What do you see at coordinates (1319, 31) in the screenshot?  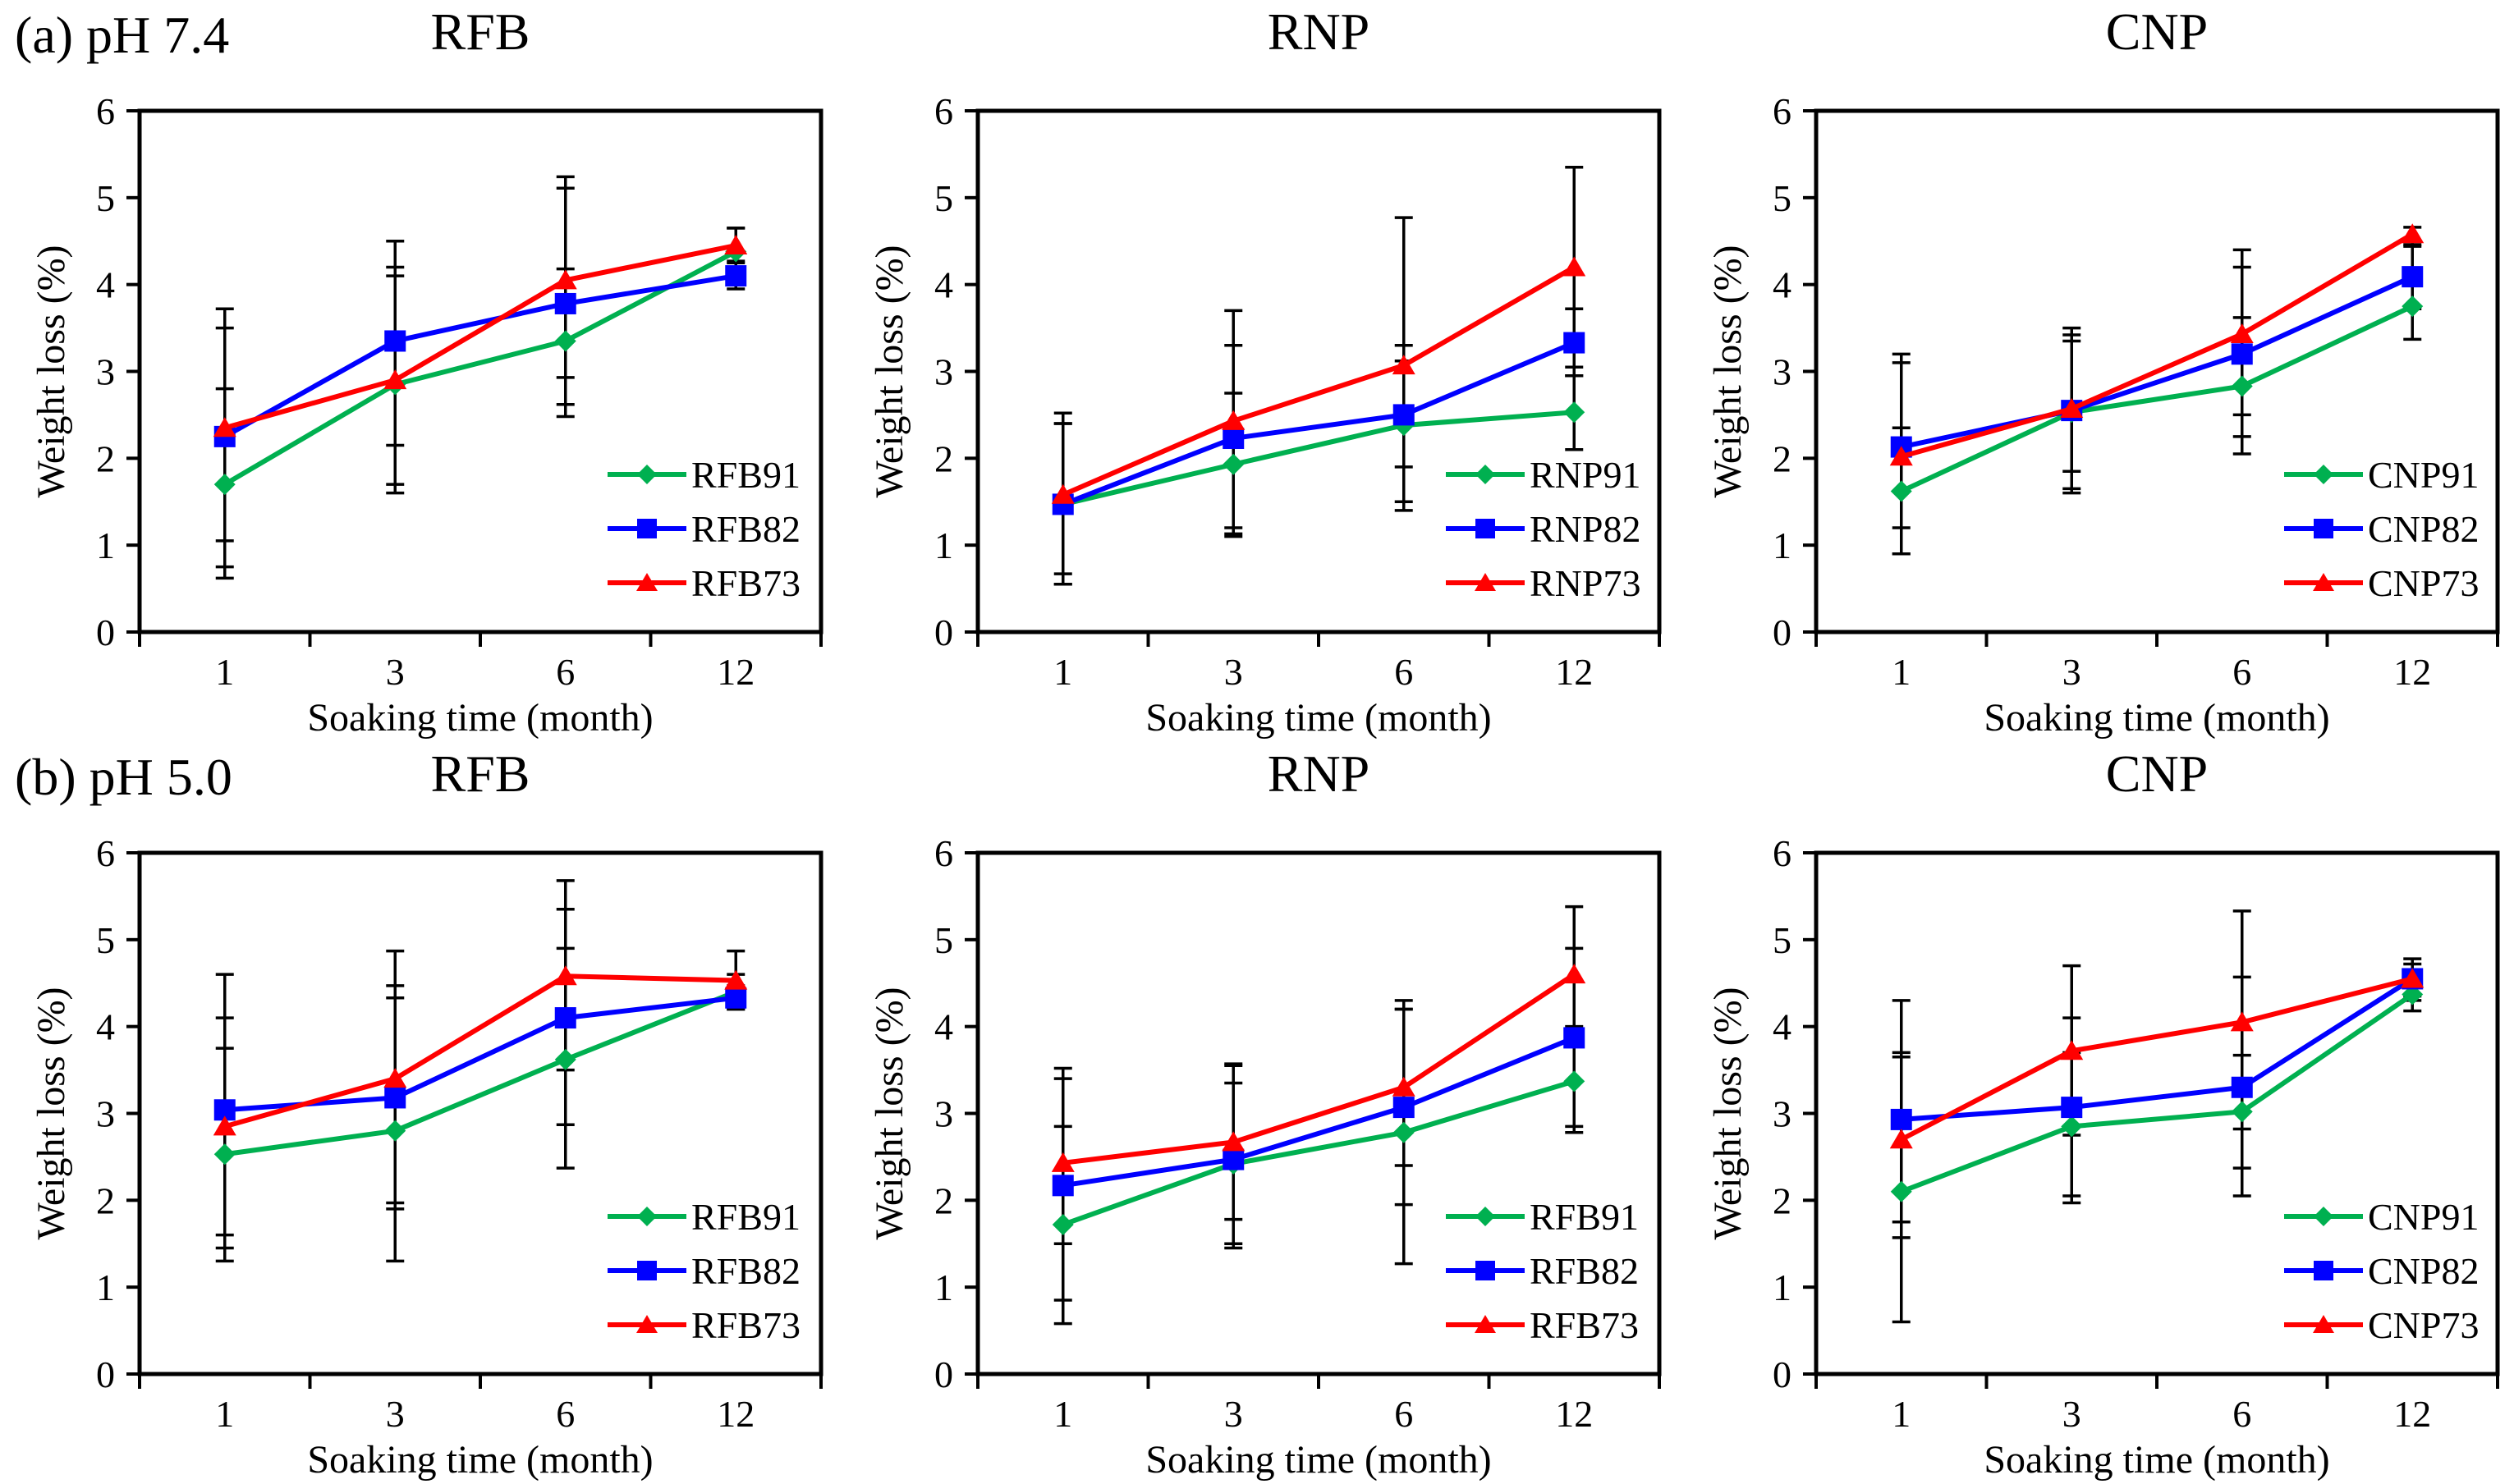 I see `panel-title-a-rnp: RNP` at bounding box center [1319, 31].